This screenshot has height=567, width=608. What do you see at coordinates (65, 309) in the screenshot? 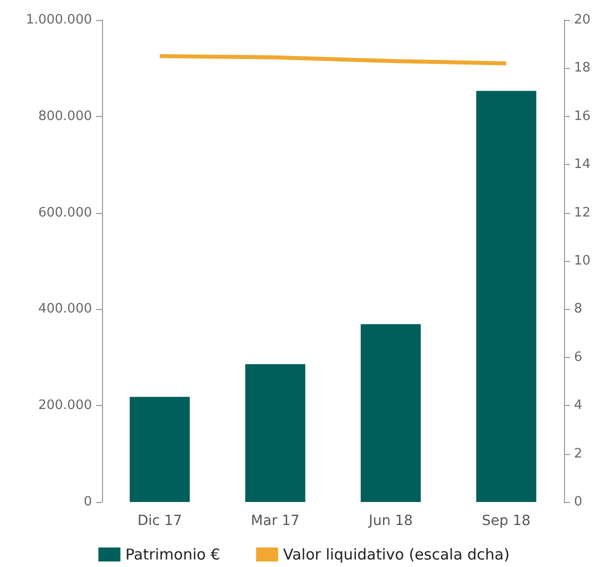
I see `y-tick-label: 400.000` at bounding box center [65, 309].